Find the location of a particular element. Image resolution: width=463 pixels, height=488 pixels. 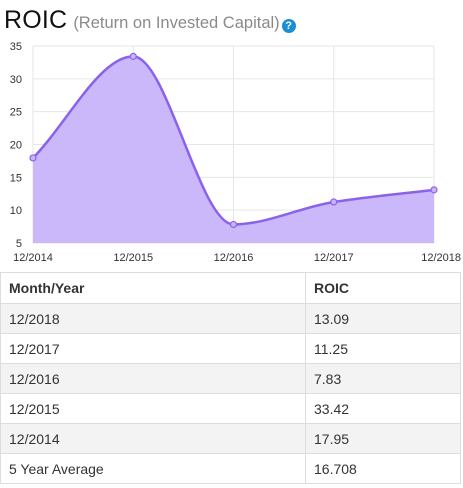

cell-month-year: 12/2017 is located at coordinates (153, 348).